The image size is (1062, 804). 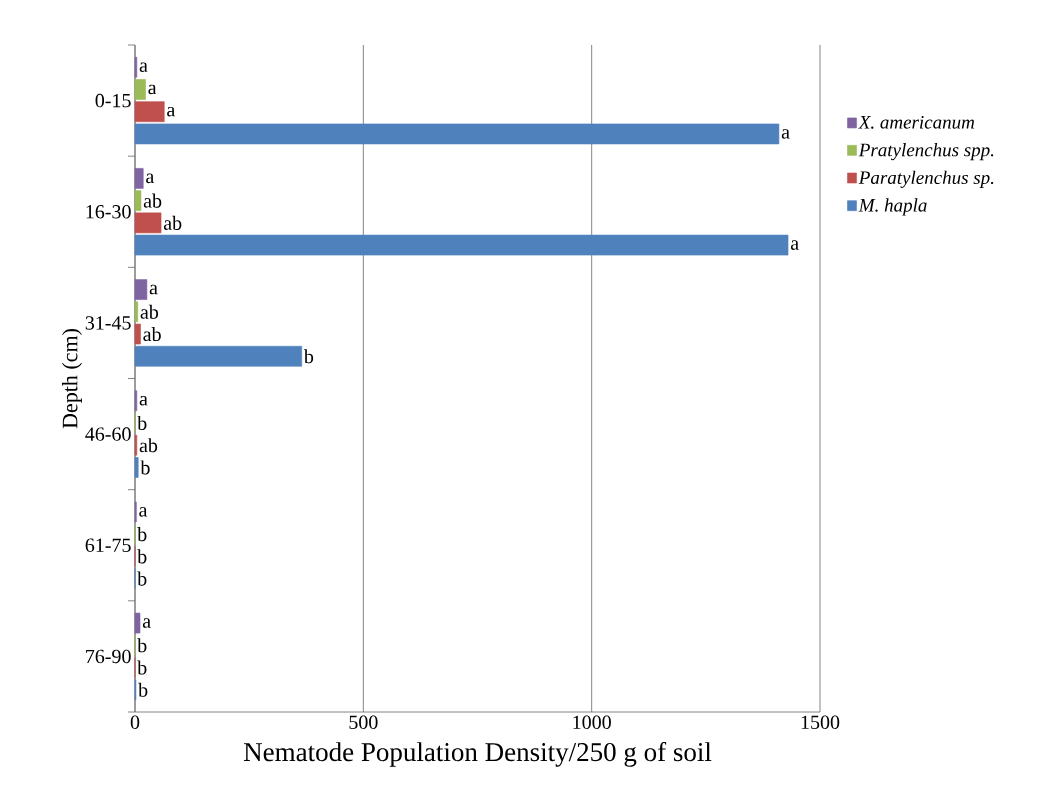 I want to click on y-tick-label: 46-60, so click(x=108, y=434).